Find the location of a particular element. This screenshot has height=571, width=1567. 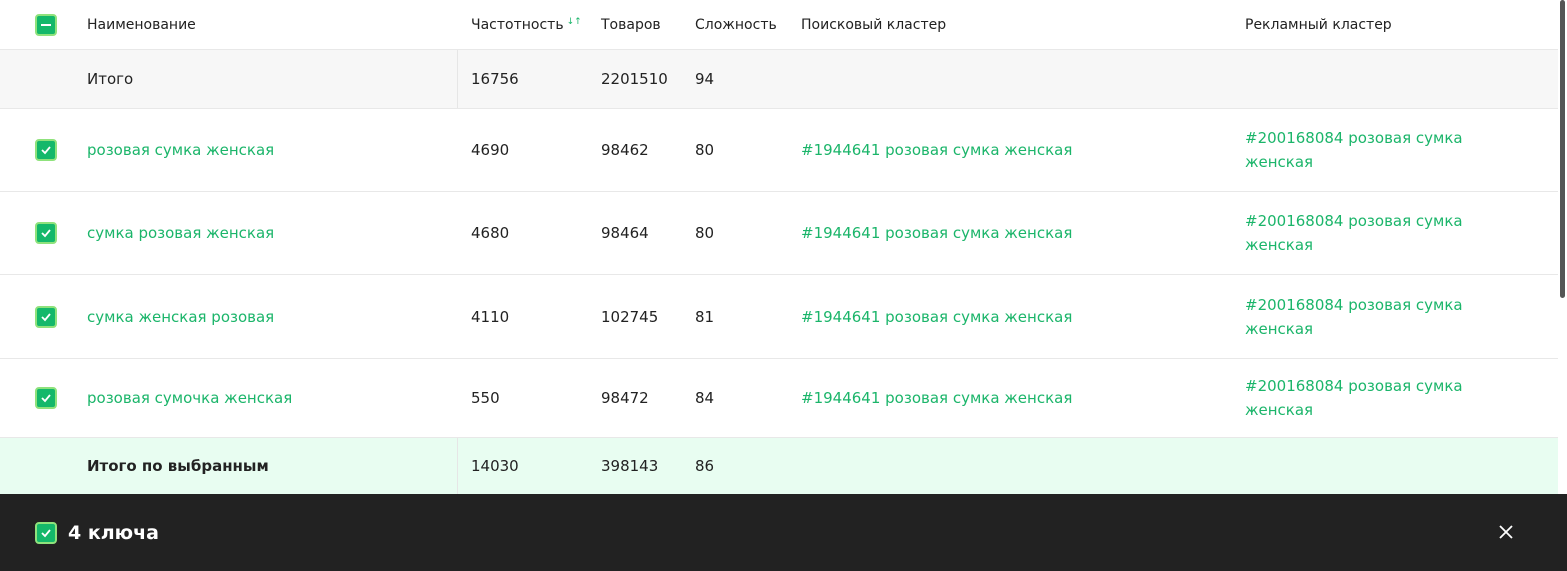

goods: 98462 is located at coordinates (625, 149).